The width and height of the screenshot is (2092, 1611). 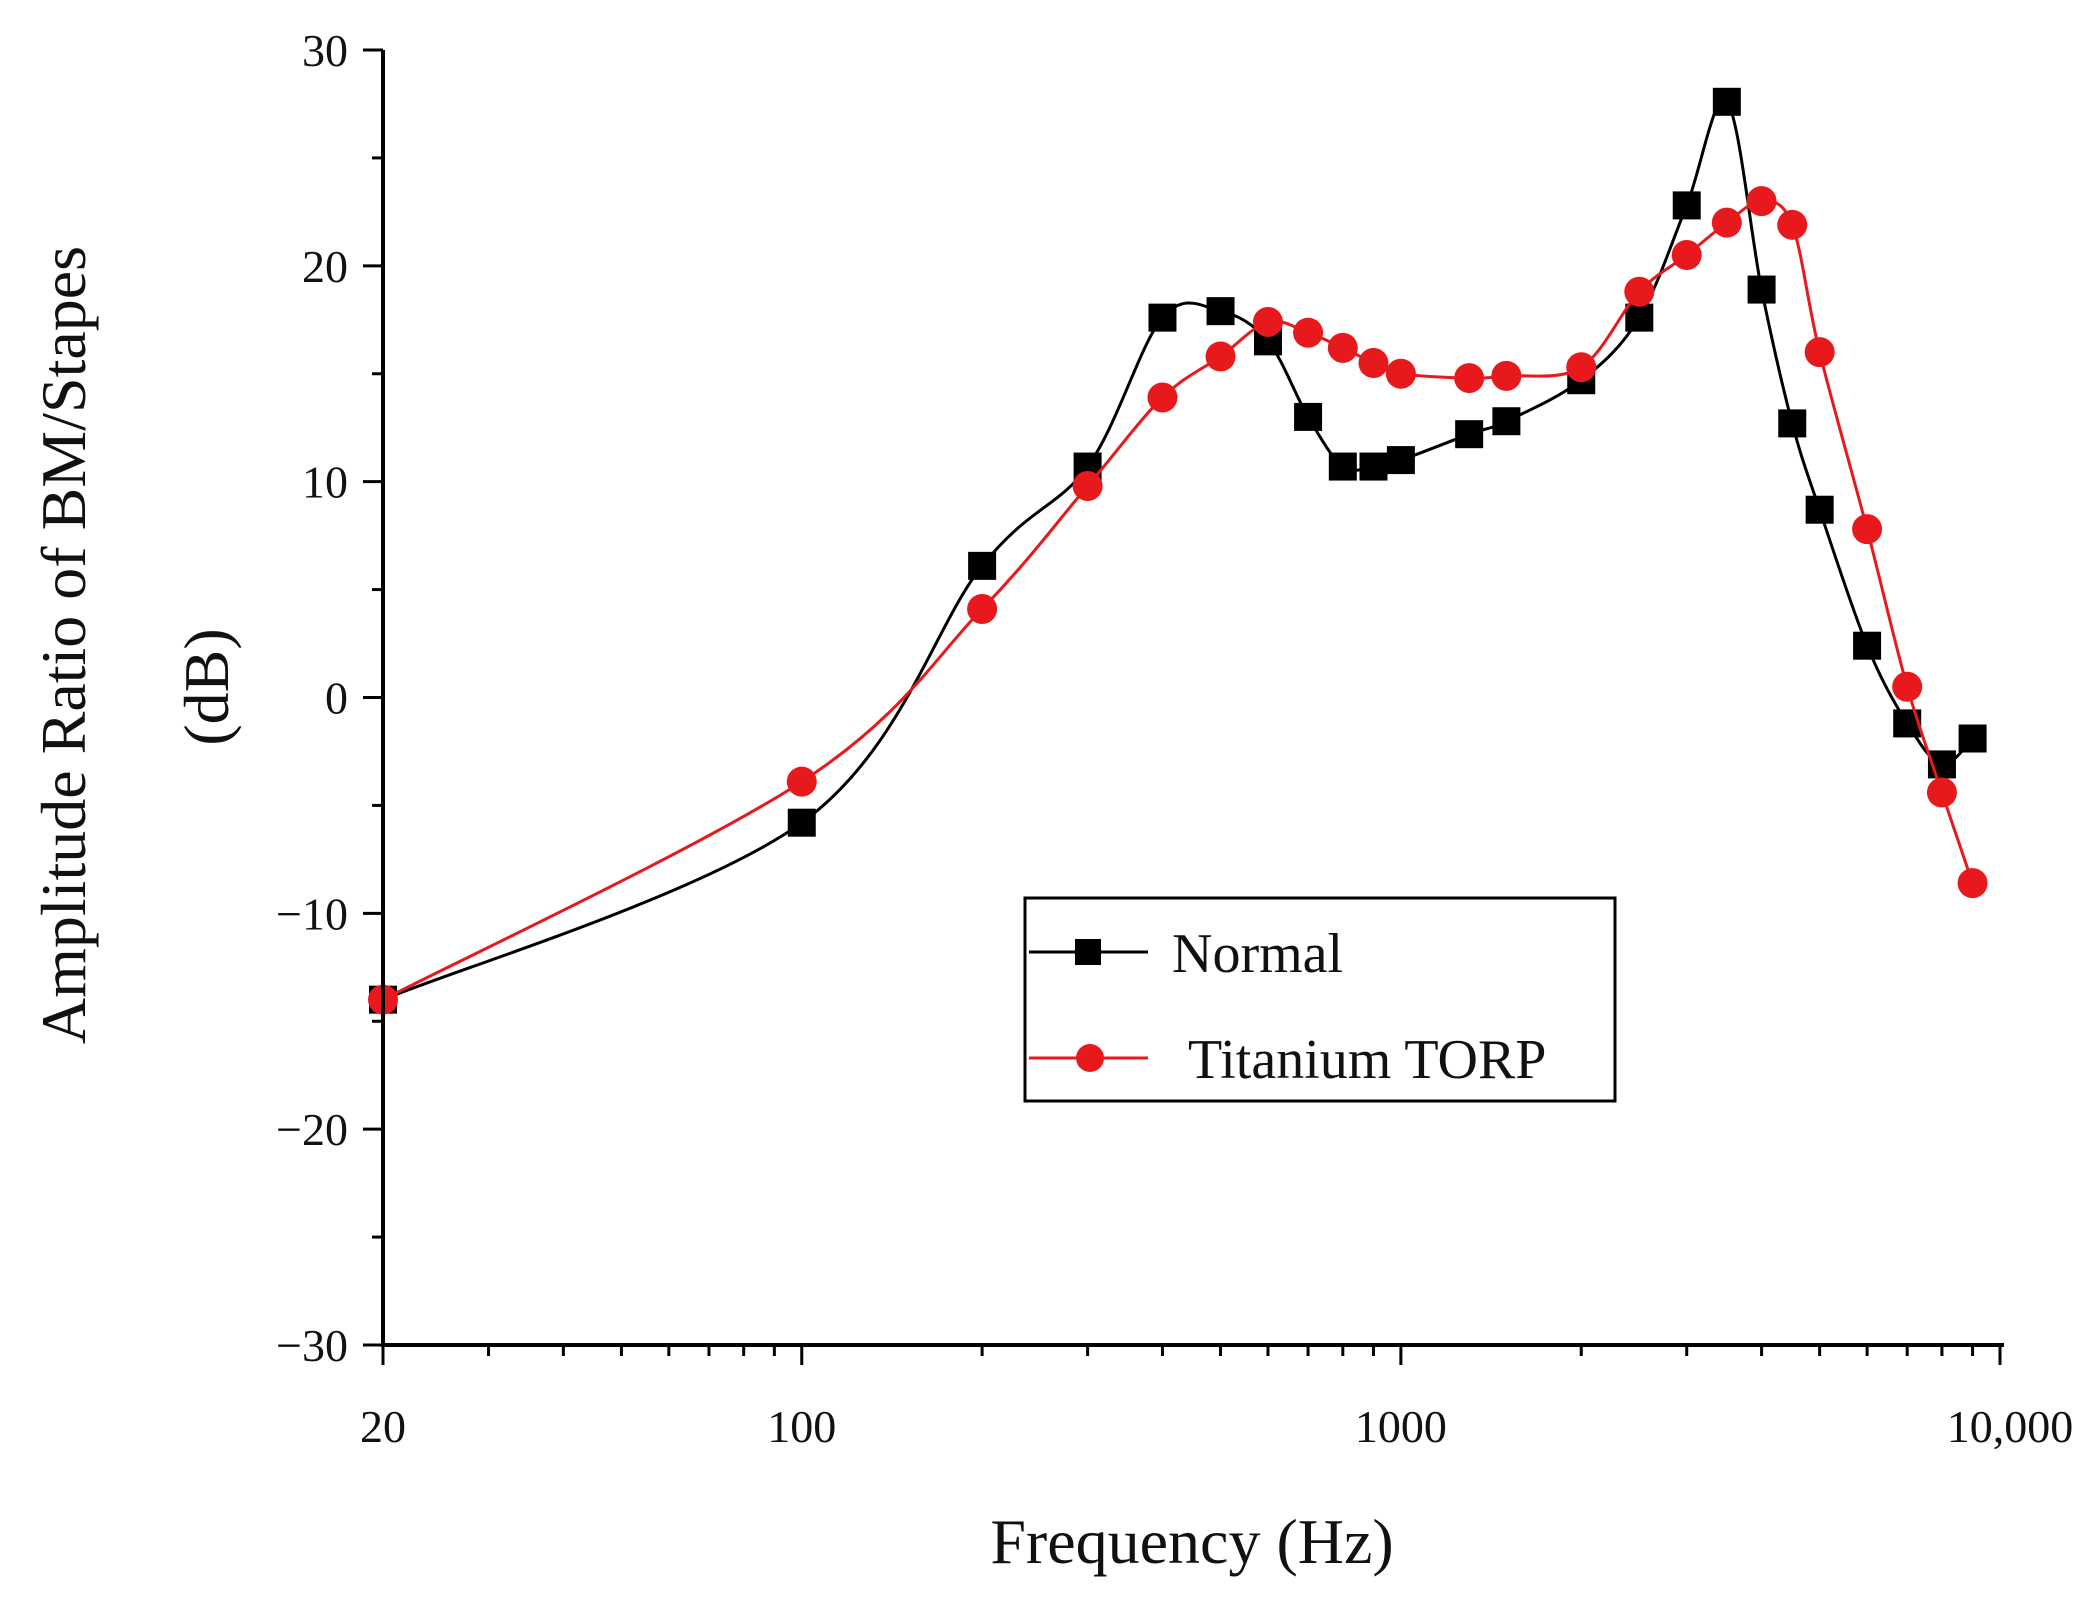 I want to click on legend-entry-titanium-torp: Titanium TORP, so click(x=1287, y=1060).